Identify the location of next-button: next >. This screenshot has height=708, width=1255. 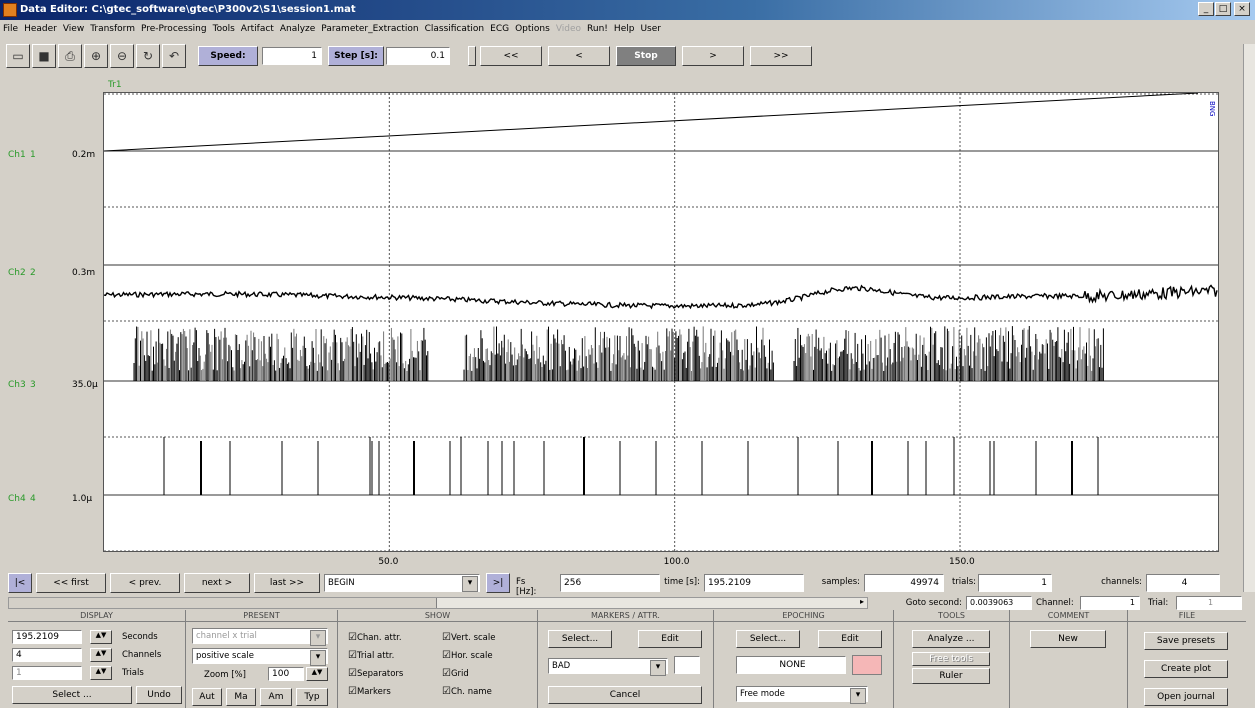
(217, 583).